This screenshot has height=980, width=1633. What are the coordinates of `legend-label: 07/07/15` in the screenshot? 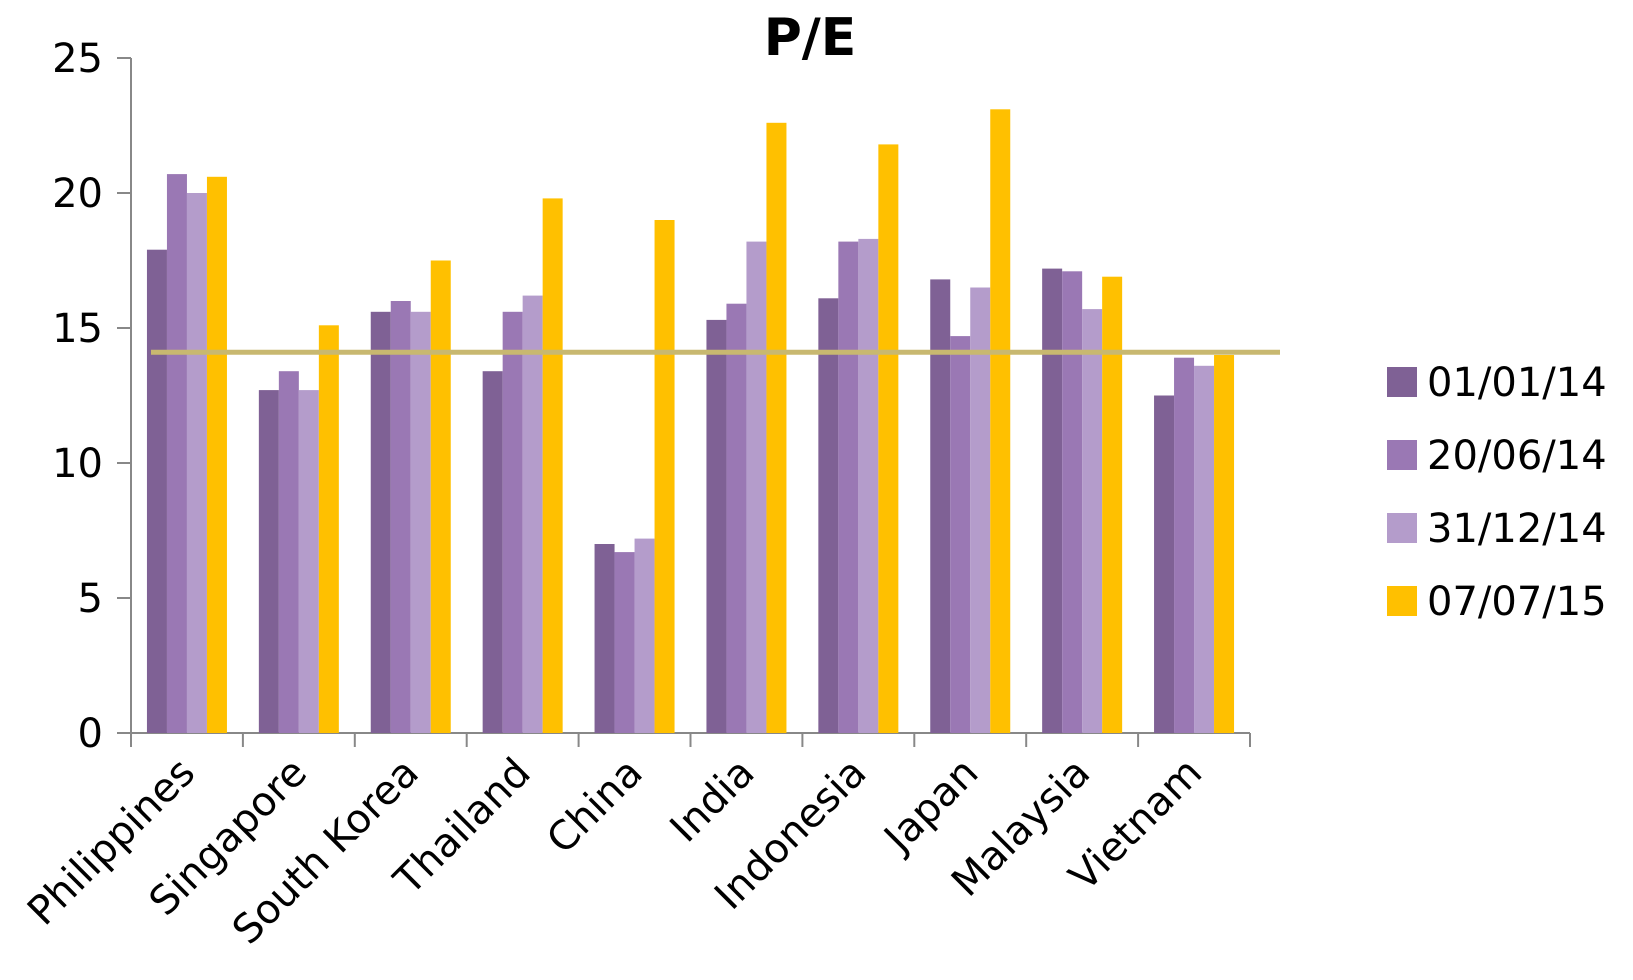 It's located at (1517, 602).